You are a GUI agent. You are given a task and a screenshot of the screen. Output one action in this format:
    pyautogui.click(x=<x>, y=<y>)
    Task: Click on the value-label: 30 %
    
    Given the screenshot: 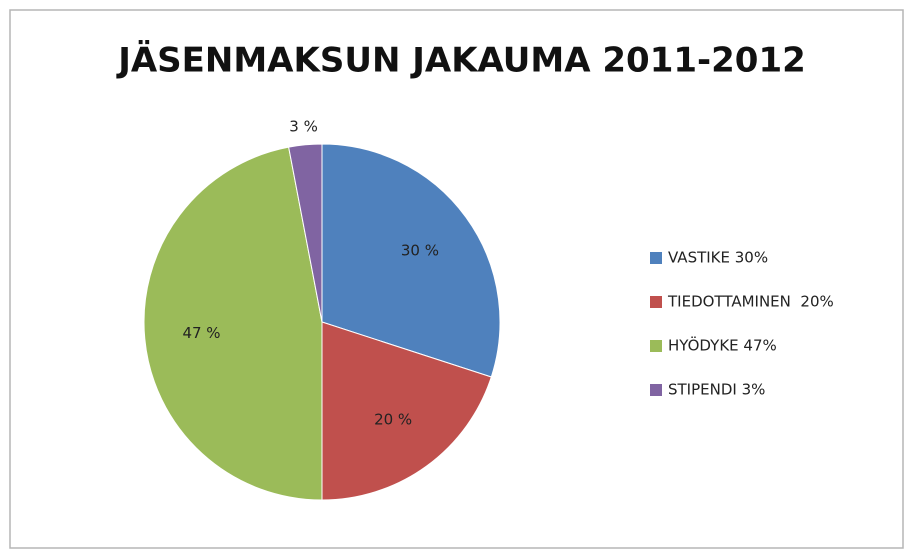 What is the action you would take?
    pyautogui.click(x=420, y=250)
    